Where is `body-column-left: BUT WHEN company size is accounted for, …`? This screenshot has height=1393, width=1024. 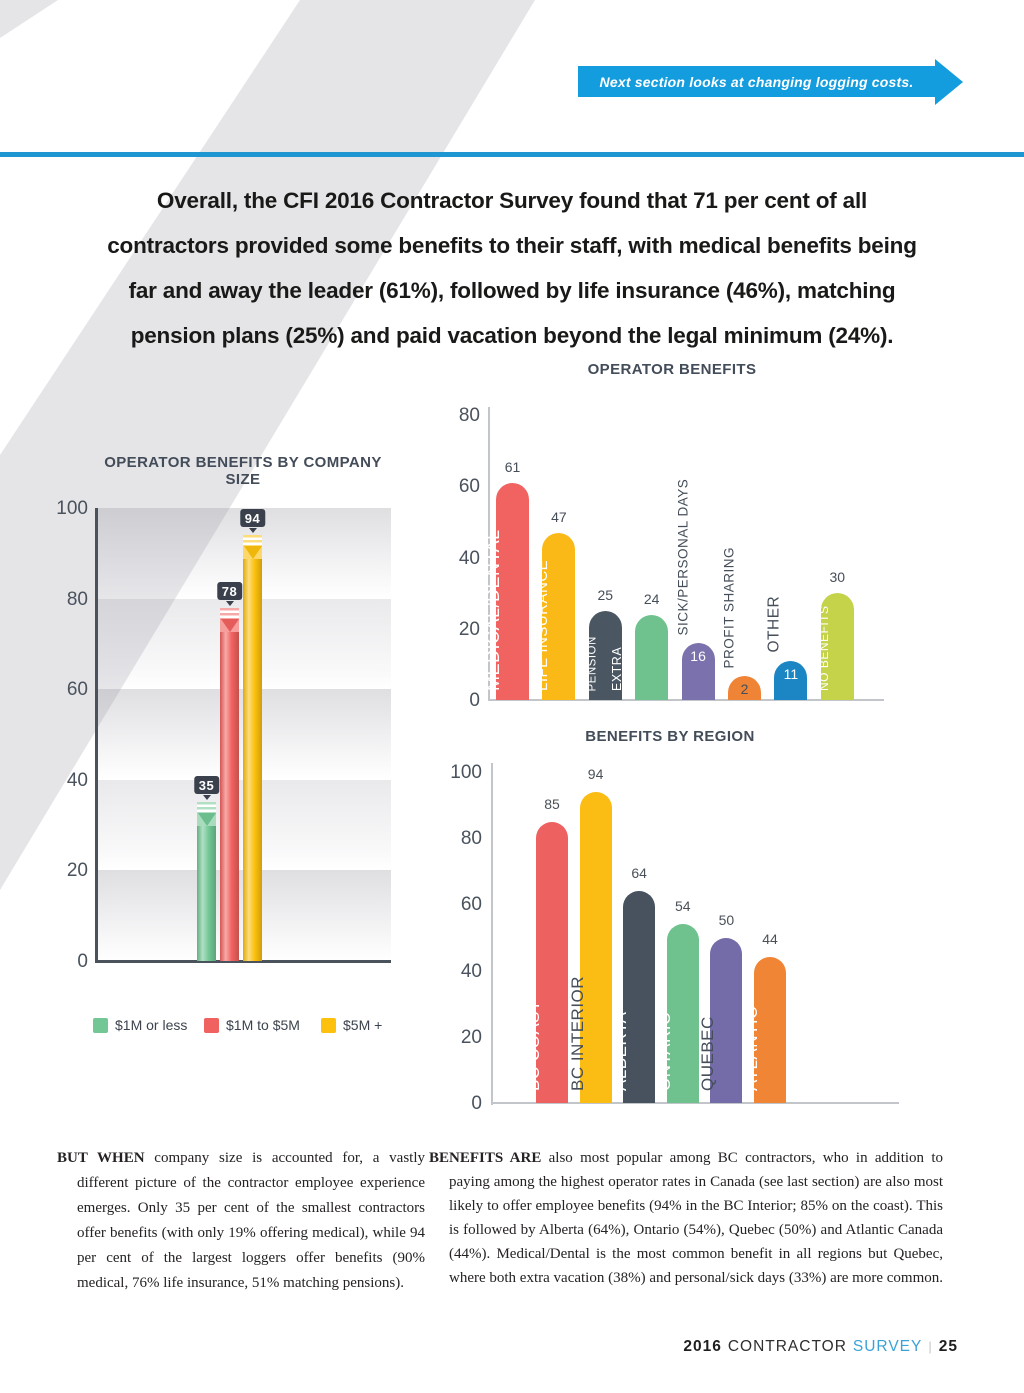 body-column-left: BUT WHEN company size is accounted for, … is located at coordinates (241, 1221).